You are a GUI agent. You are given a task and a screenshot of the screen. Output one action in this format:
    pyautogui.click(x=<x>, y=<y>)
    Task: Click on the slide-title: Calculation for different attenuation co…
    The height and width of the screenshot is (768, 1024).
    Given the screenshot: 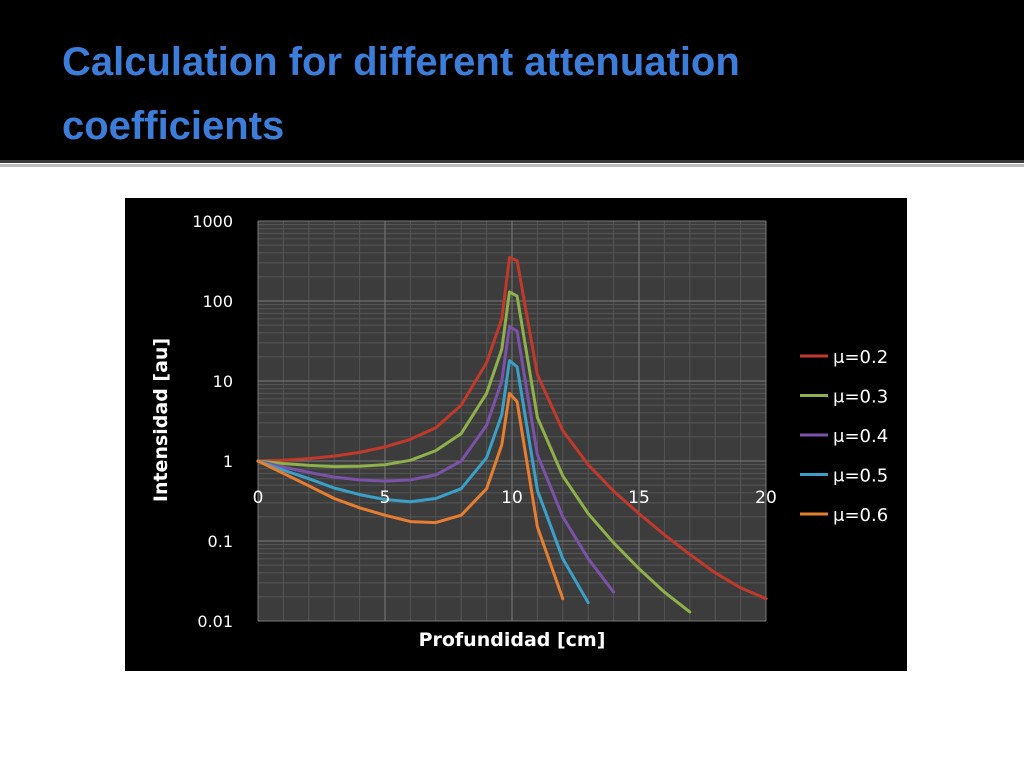 What is the action you would take?
    pyautogui.click(x=401, y=94)
    